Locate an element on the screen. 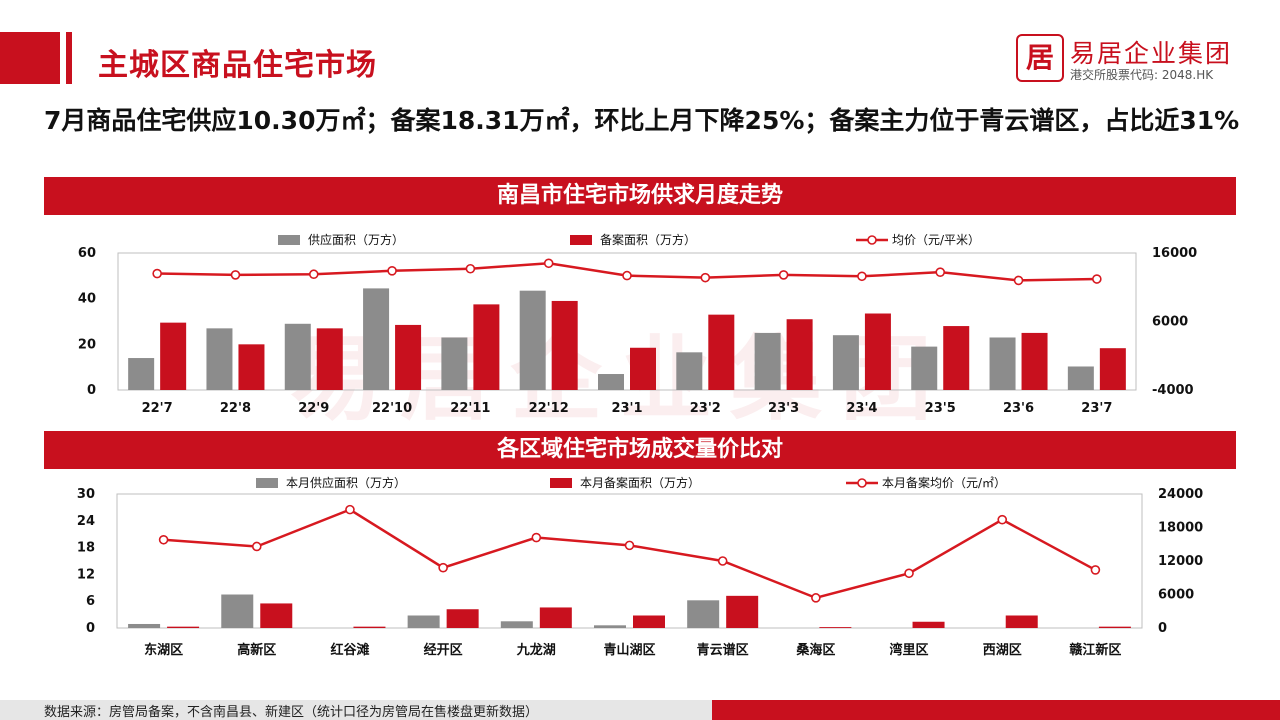  y-left-tick-label: 30 is located at coordinates (86, 494).